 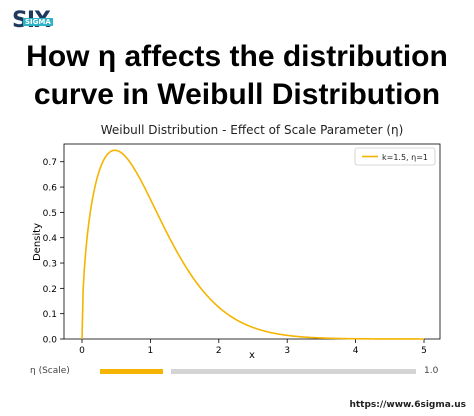 What do you see at coordinates (50, 341) in the screenshot?
I see `y-tick-label: 0.0` at bounding box center [50, 341].